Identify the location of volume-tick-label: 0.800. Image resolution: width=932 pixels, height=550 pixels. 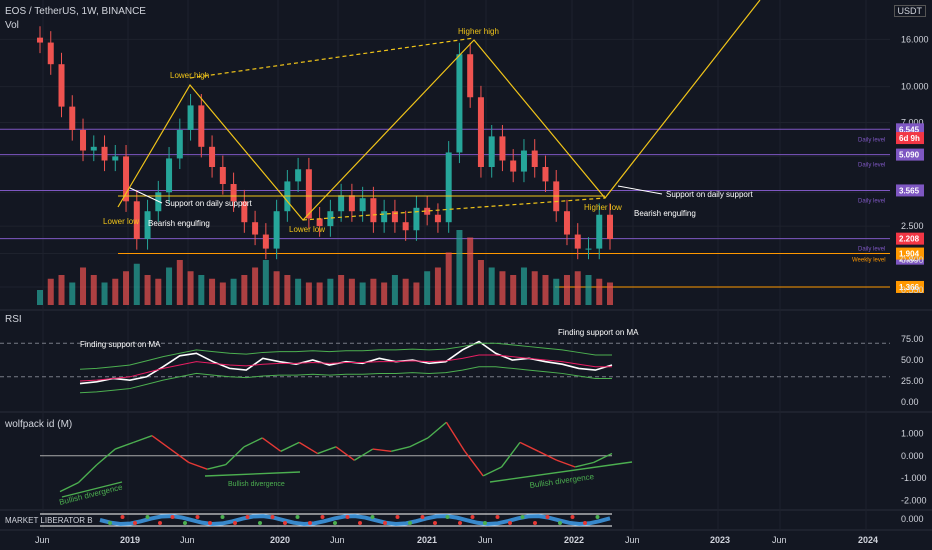
(912, 260).